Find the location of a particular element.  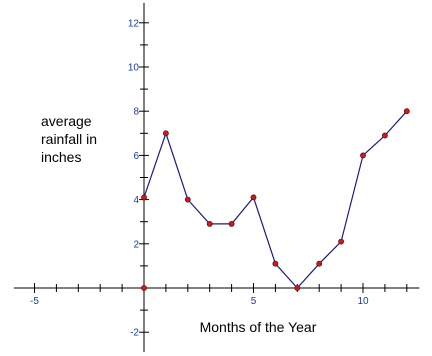

x-tick-label: -5 is located at coordinates (34, 301).